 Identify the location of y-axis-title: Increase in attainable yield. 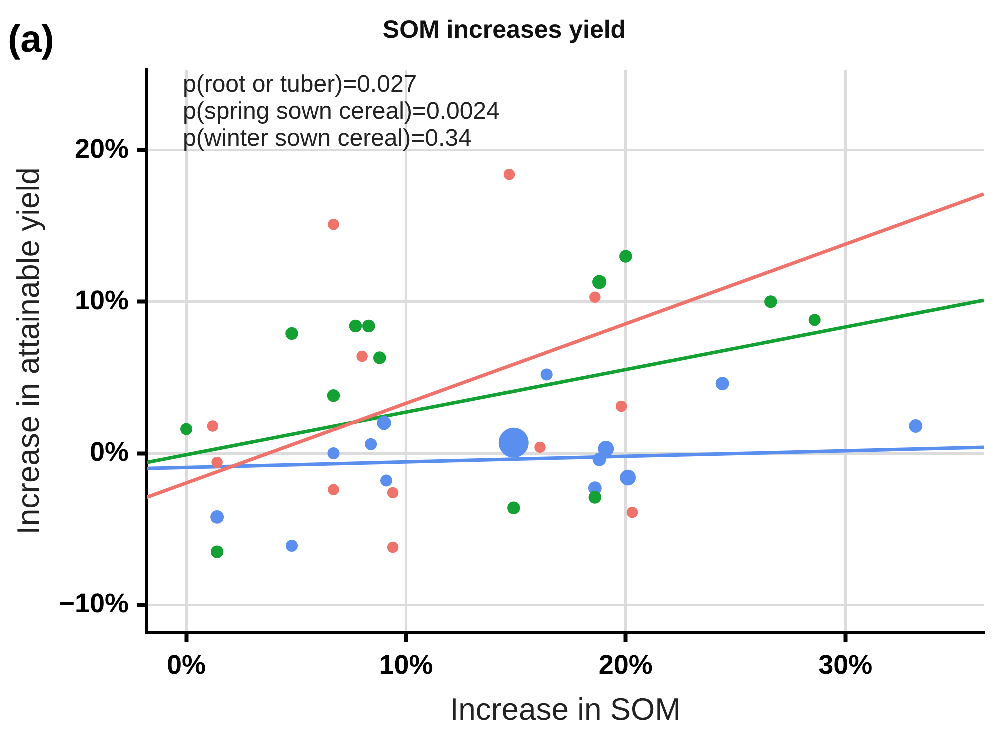
(28, 351).